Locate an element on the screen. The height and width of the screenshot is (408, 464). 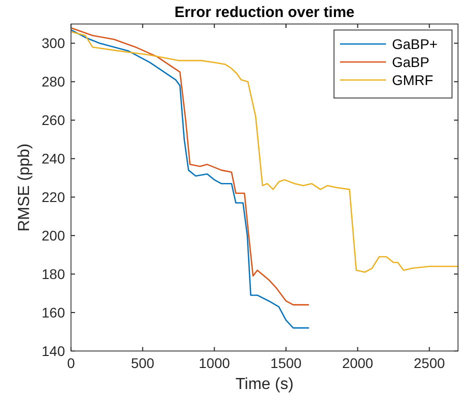
y-tick-label: 140 is located at coordinates (54, 351).